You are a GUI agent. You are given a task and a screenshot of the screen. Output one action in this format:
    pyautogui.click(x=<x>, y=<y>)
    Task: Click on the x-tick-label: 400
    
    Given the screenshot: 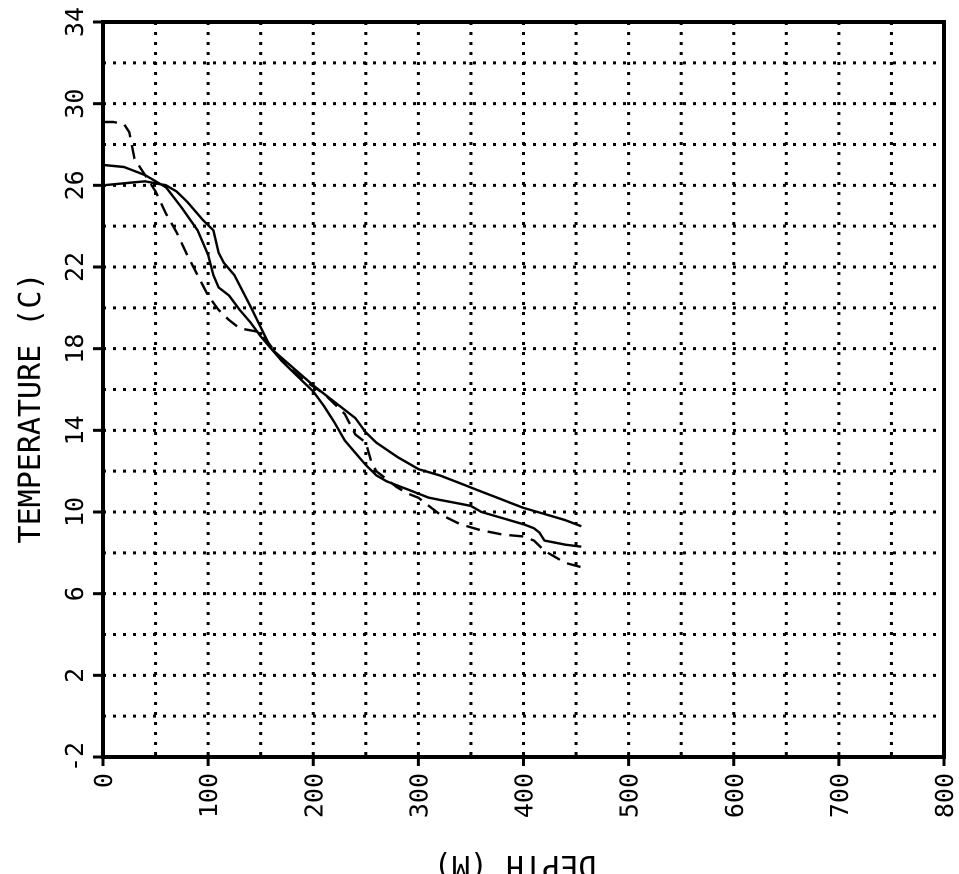 What is the action you would take?
    pyautogui.click(x=524, y=795)
    